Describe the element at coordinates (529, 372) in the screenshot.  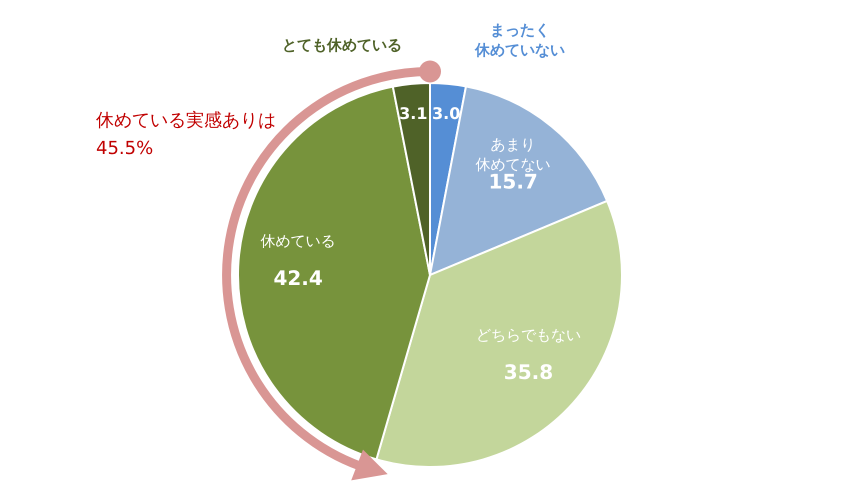
I see `data-label: 35.8` at that location.